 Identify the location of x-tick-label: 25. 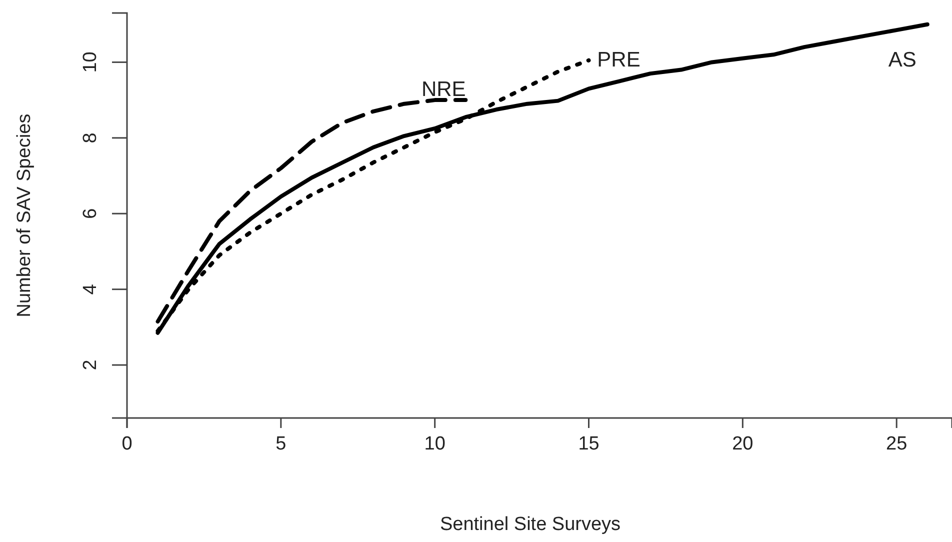
(897, 443).